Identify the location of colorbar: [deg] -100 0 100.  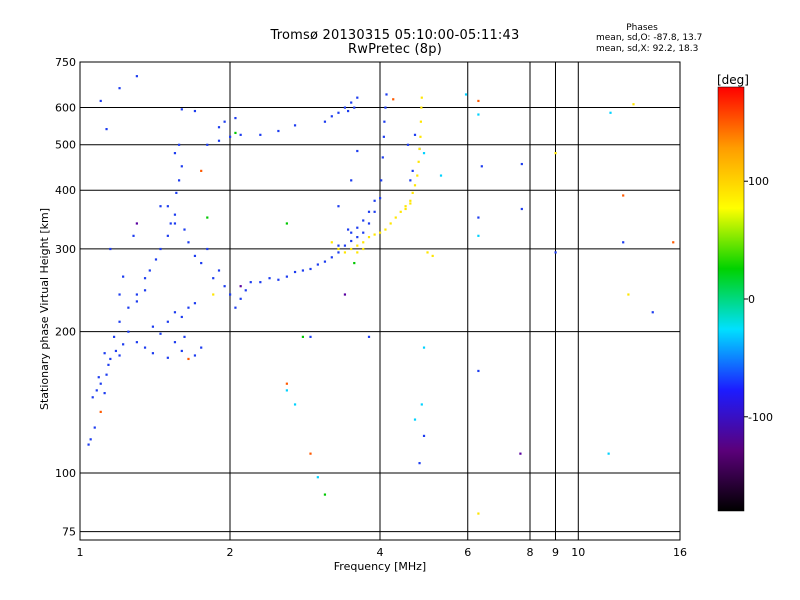
(745, 292).